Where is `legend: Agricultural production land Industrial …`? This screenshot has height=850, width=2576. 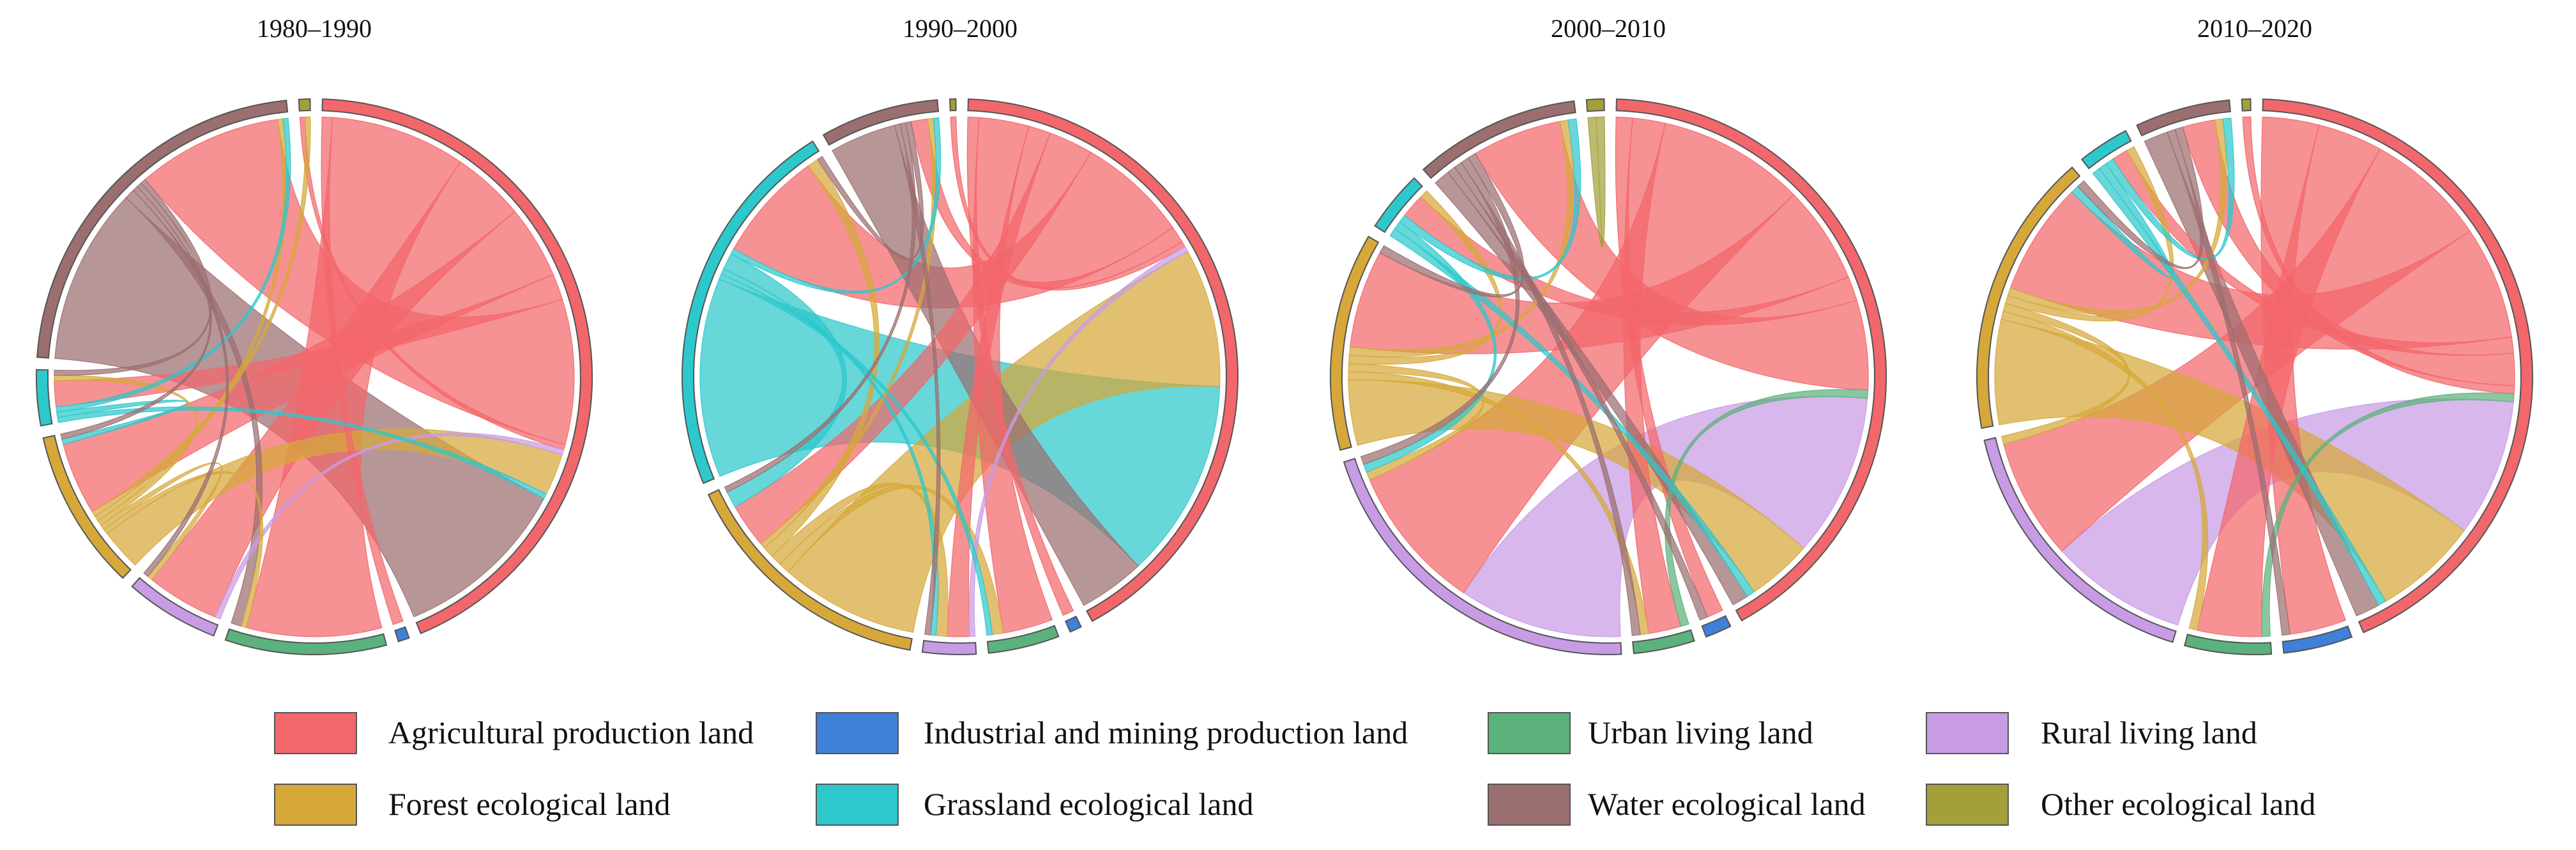
legend: Agricultural production land Industrial … is located at coordinates (1294, 769).